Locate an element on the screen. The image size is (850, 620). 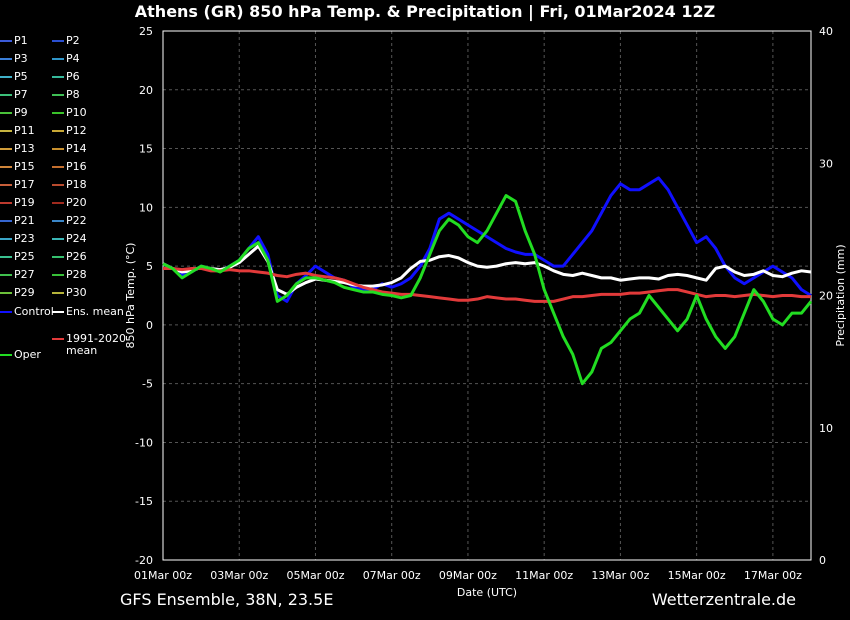
legend-item: Oper is located at coordinates (20, 355).